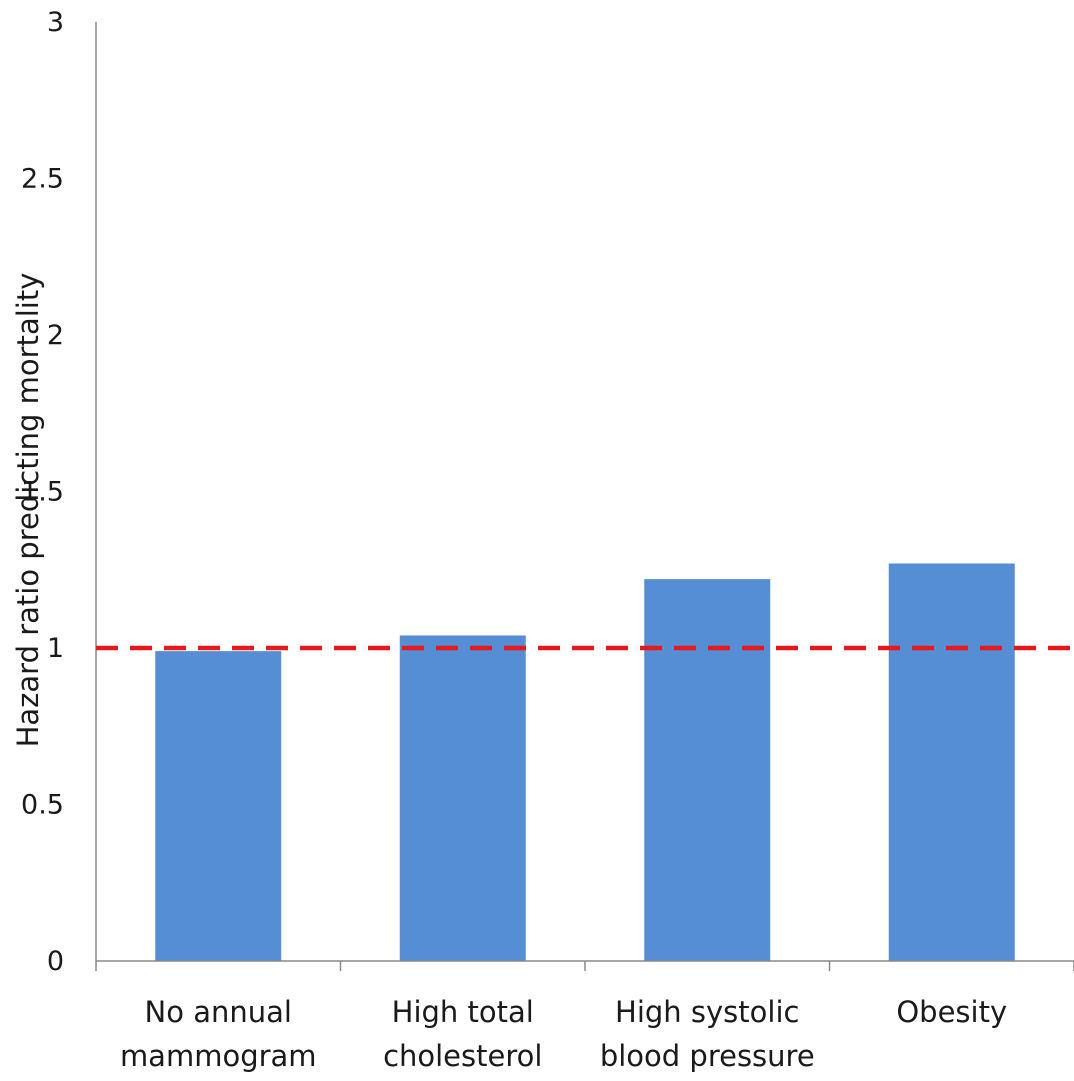  Describe the element at coordinates (42, 805) in the screenshot. I see `y-tick-label: 0.5` at that location.